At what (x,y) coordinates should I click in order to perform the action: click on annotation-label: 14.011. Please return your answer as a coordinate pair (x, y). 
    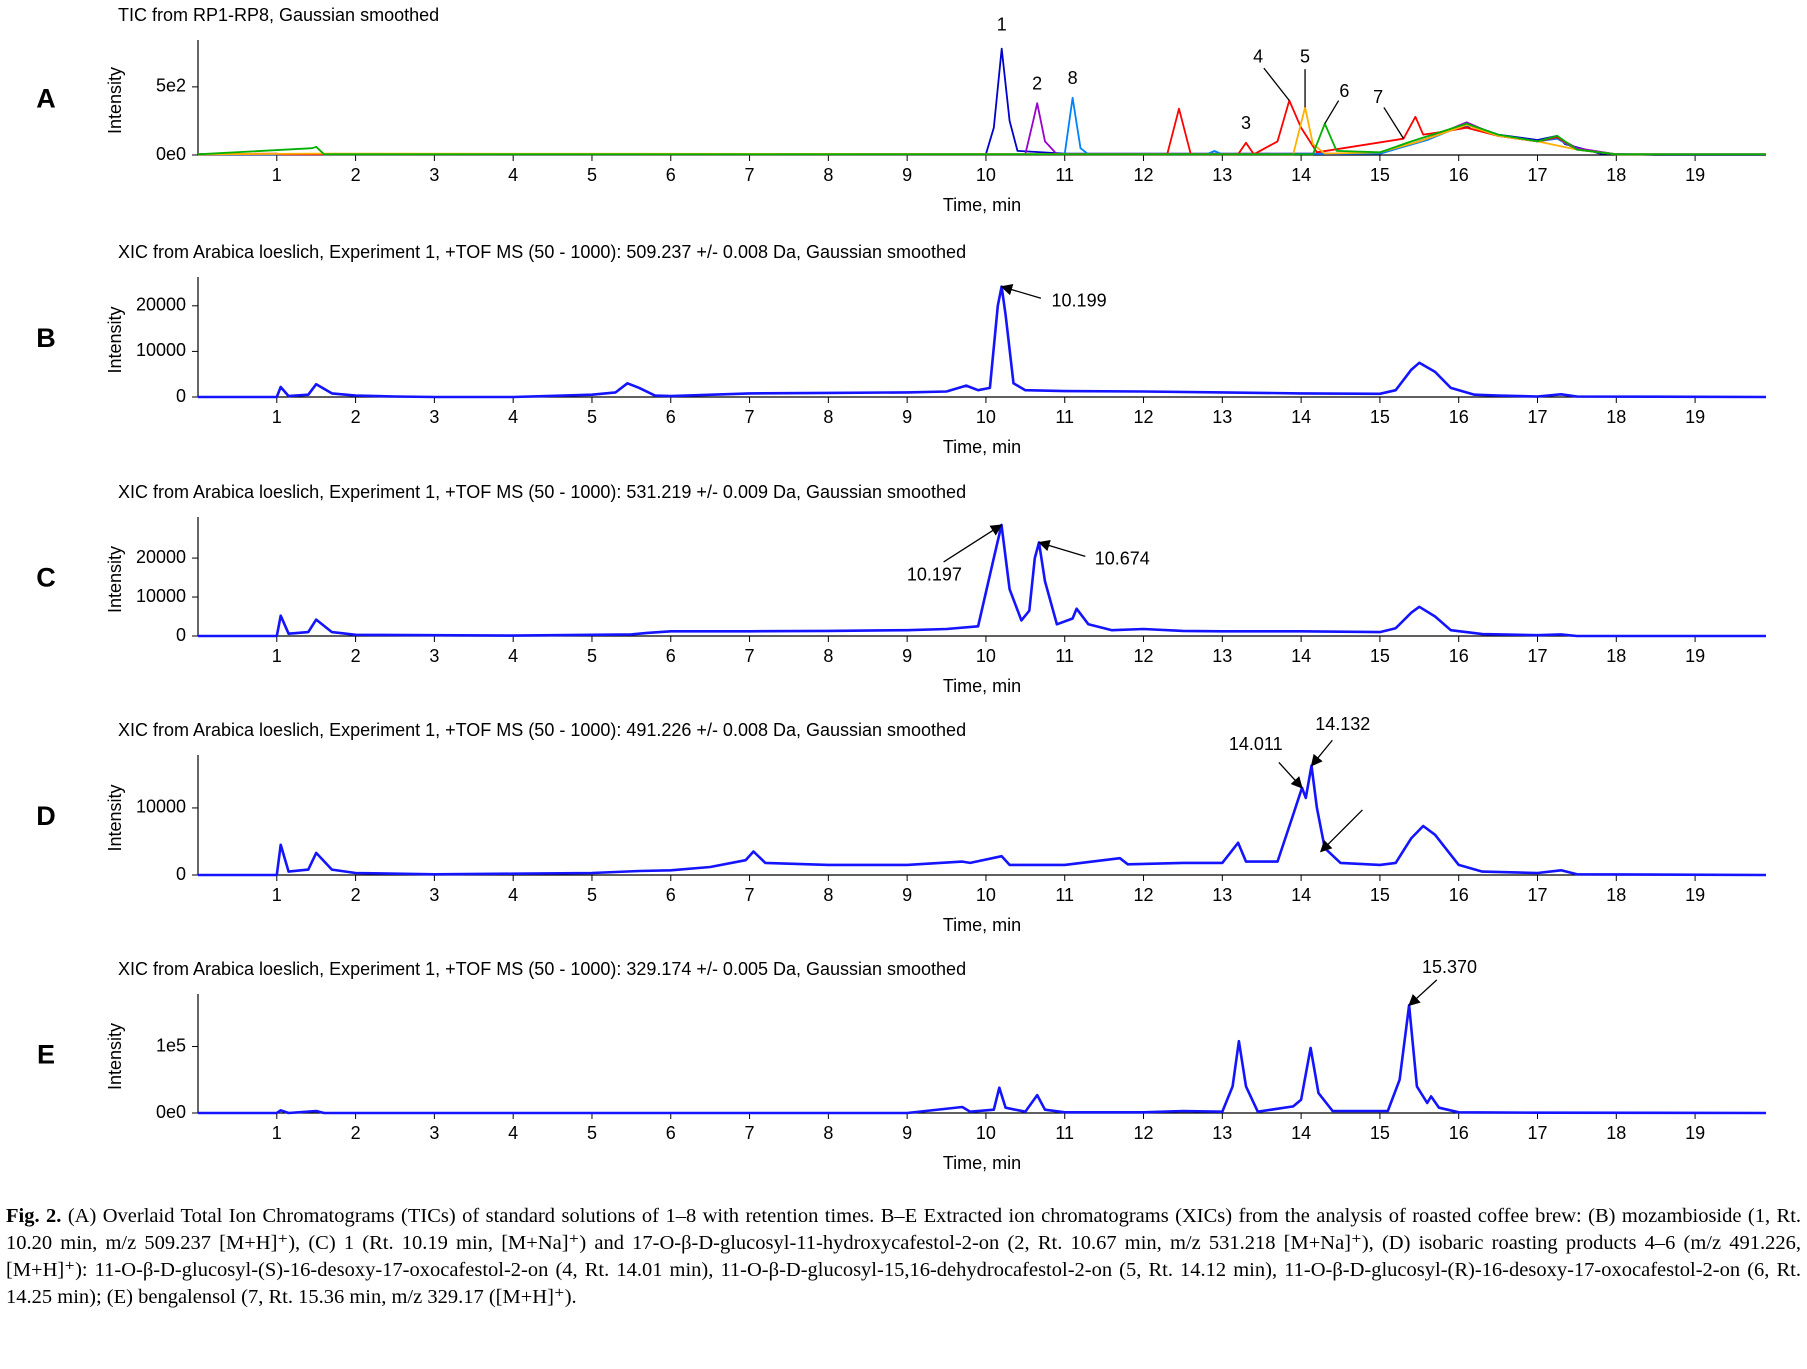
    Looking at the image, I should click on (1256, 744).